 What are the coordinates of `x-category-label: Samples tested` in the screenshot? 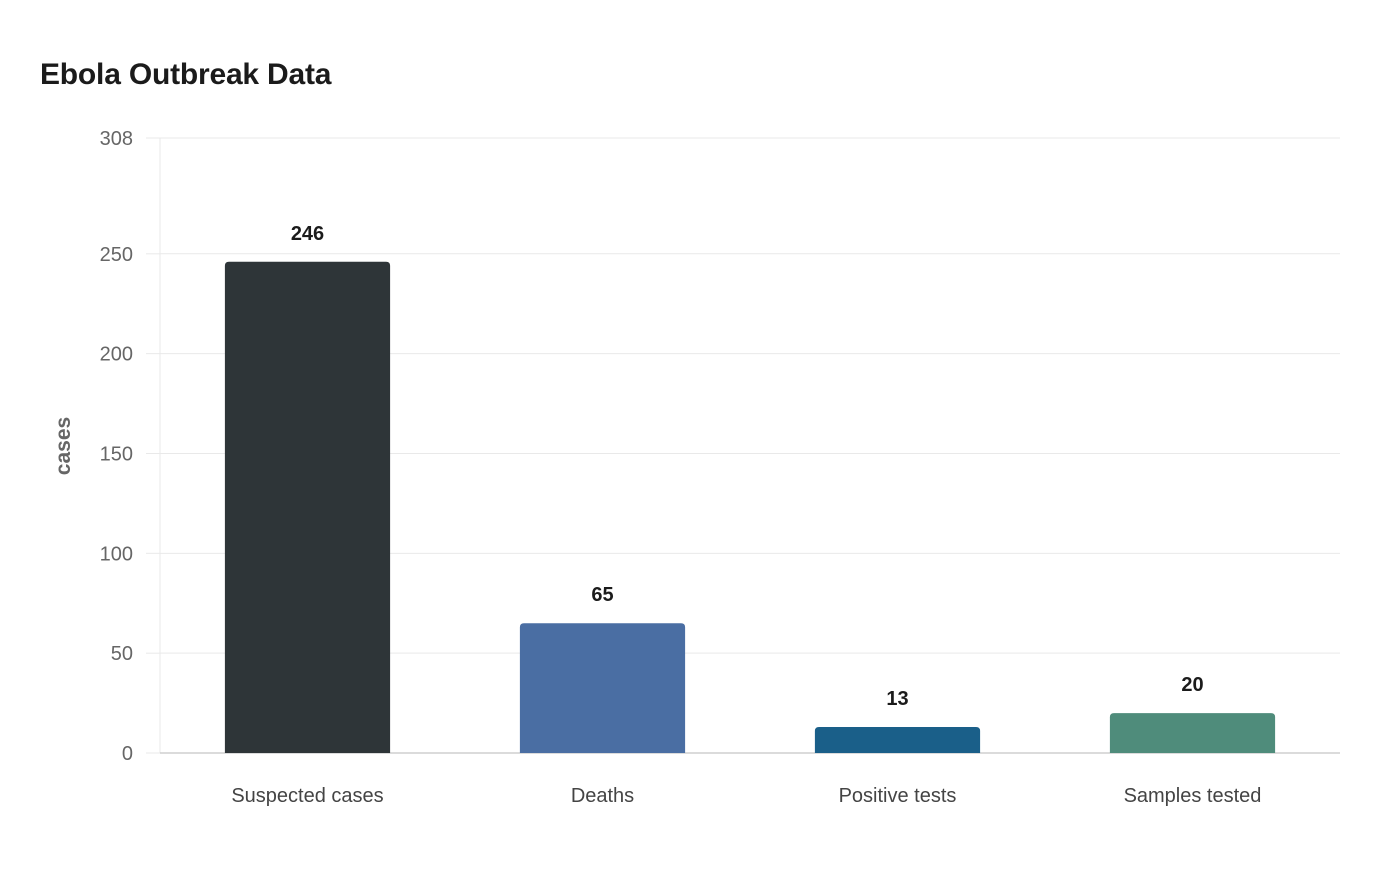 It's located at (1193, 796).